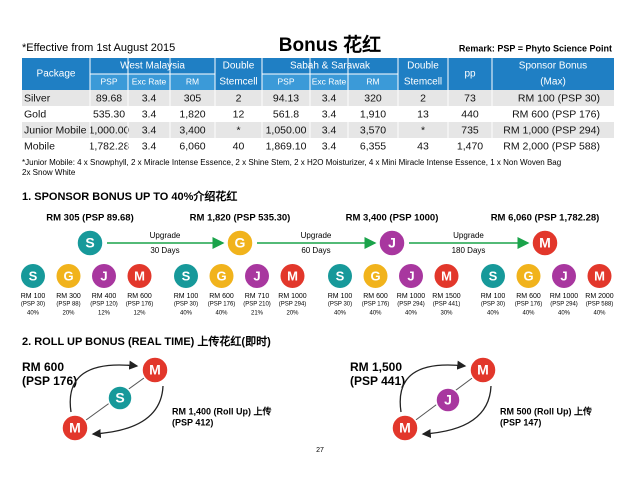  I want to click on bonus-rm: RM 1500, so click(446, 296).